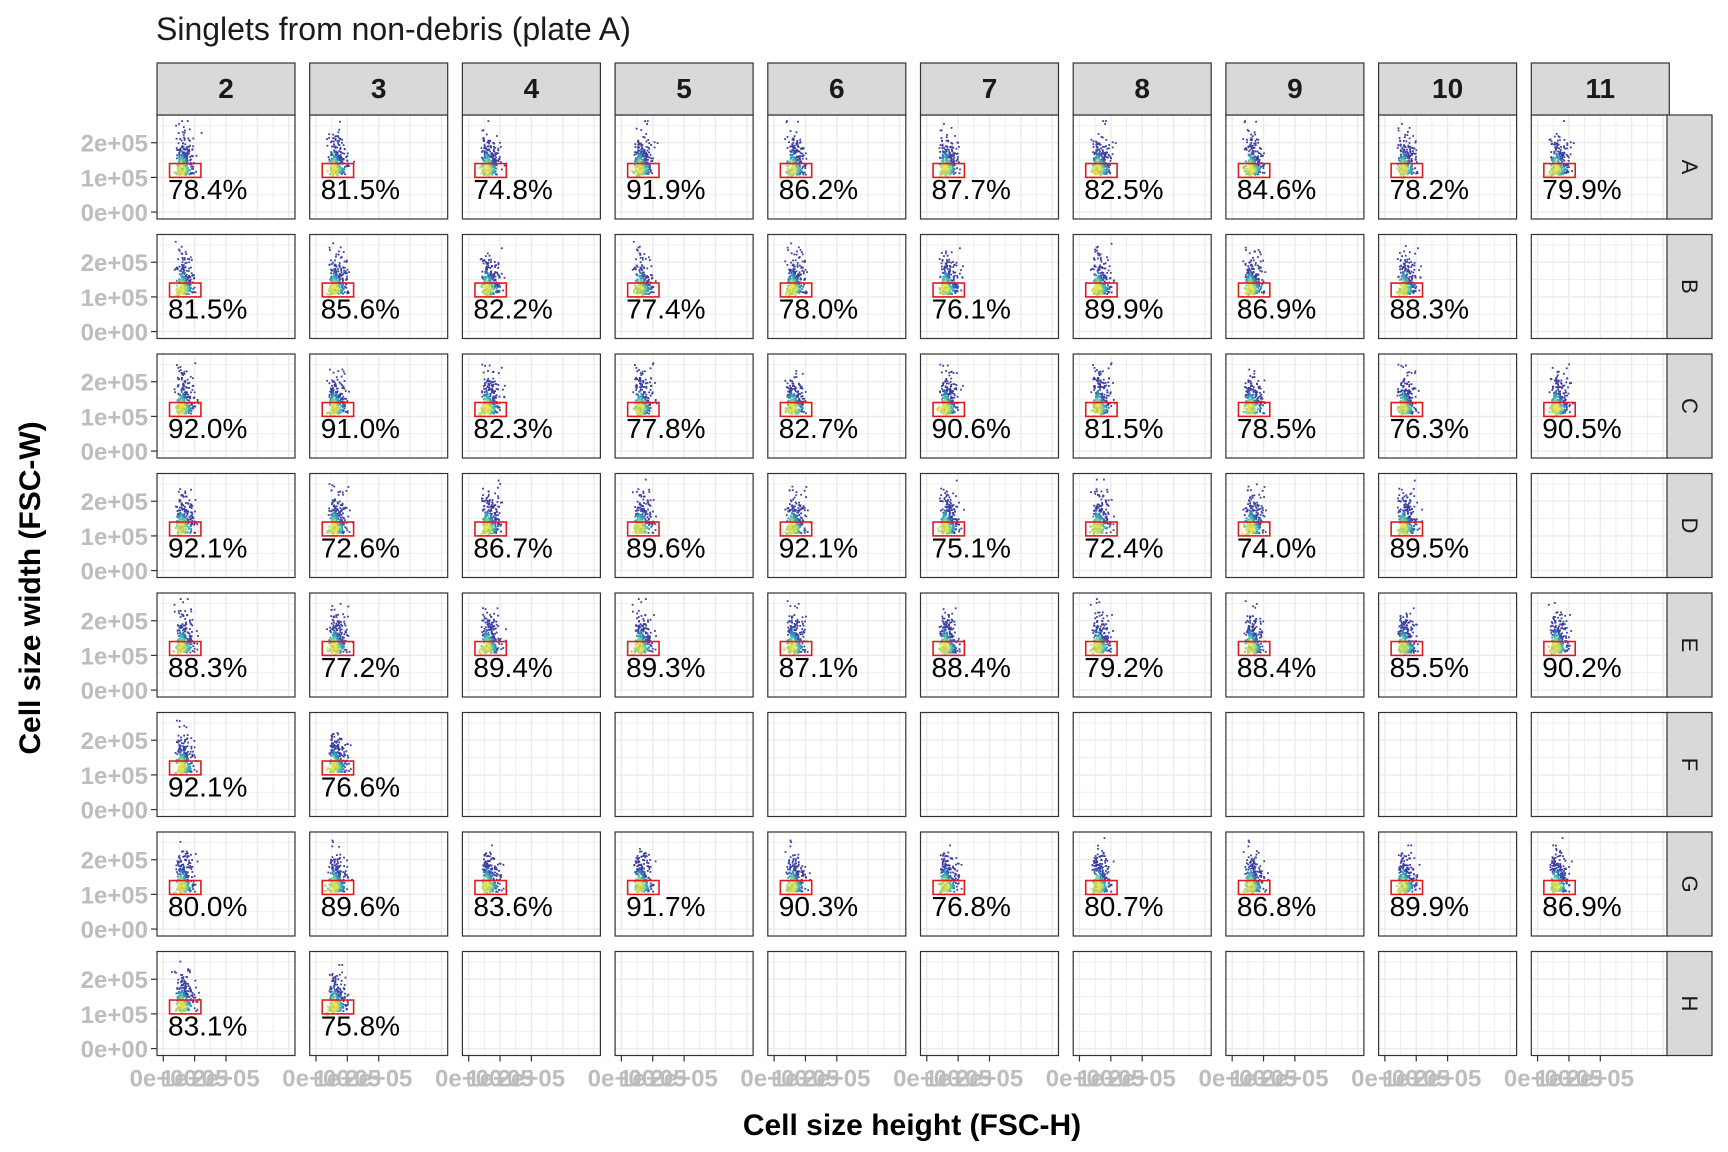 The width and height of the screenshot is (1728, 1152). What do you see at coordinates (665, 309) in the screenshot?
I see `gate-percentage-label: 77.4%` at bounding box center [665, 309].